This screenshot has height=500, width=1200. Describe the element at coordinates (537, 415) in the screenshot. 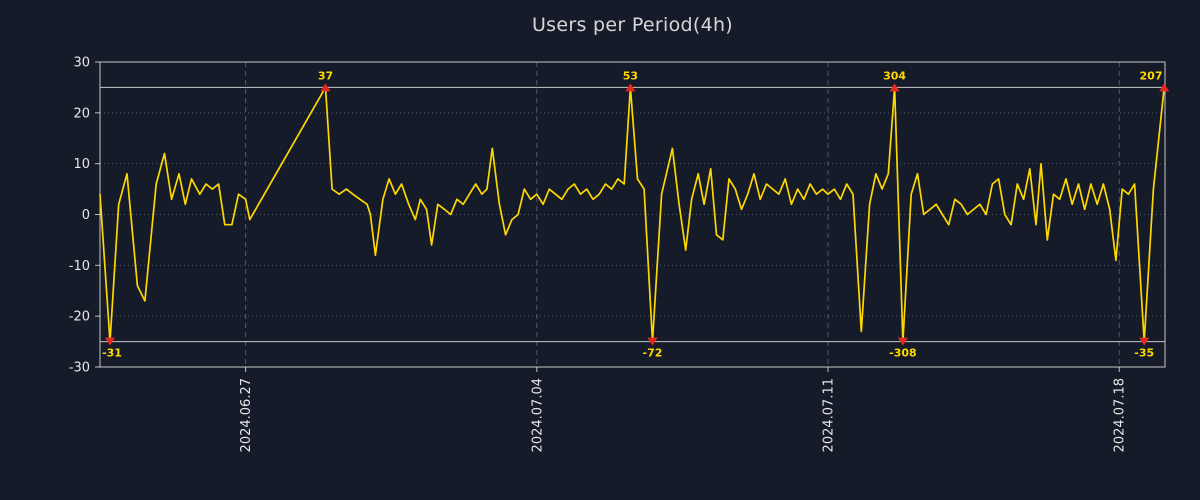

I see `x-tick-label: 2024.07.04` at that location.